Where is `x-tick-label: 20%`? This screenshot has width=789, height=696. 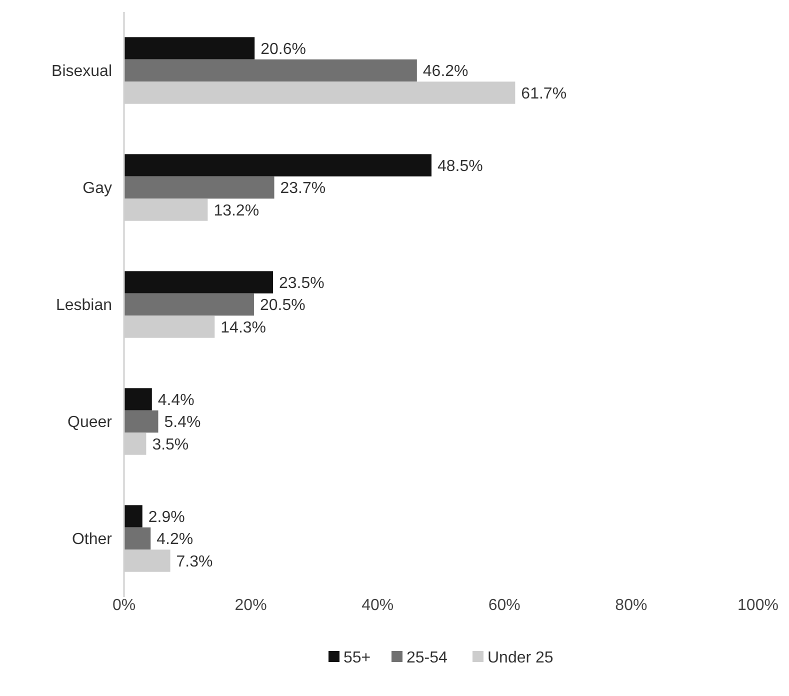 x-tick-label: 20% is located at coordinates (250, 605).